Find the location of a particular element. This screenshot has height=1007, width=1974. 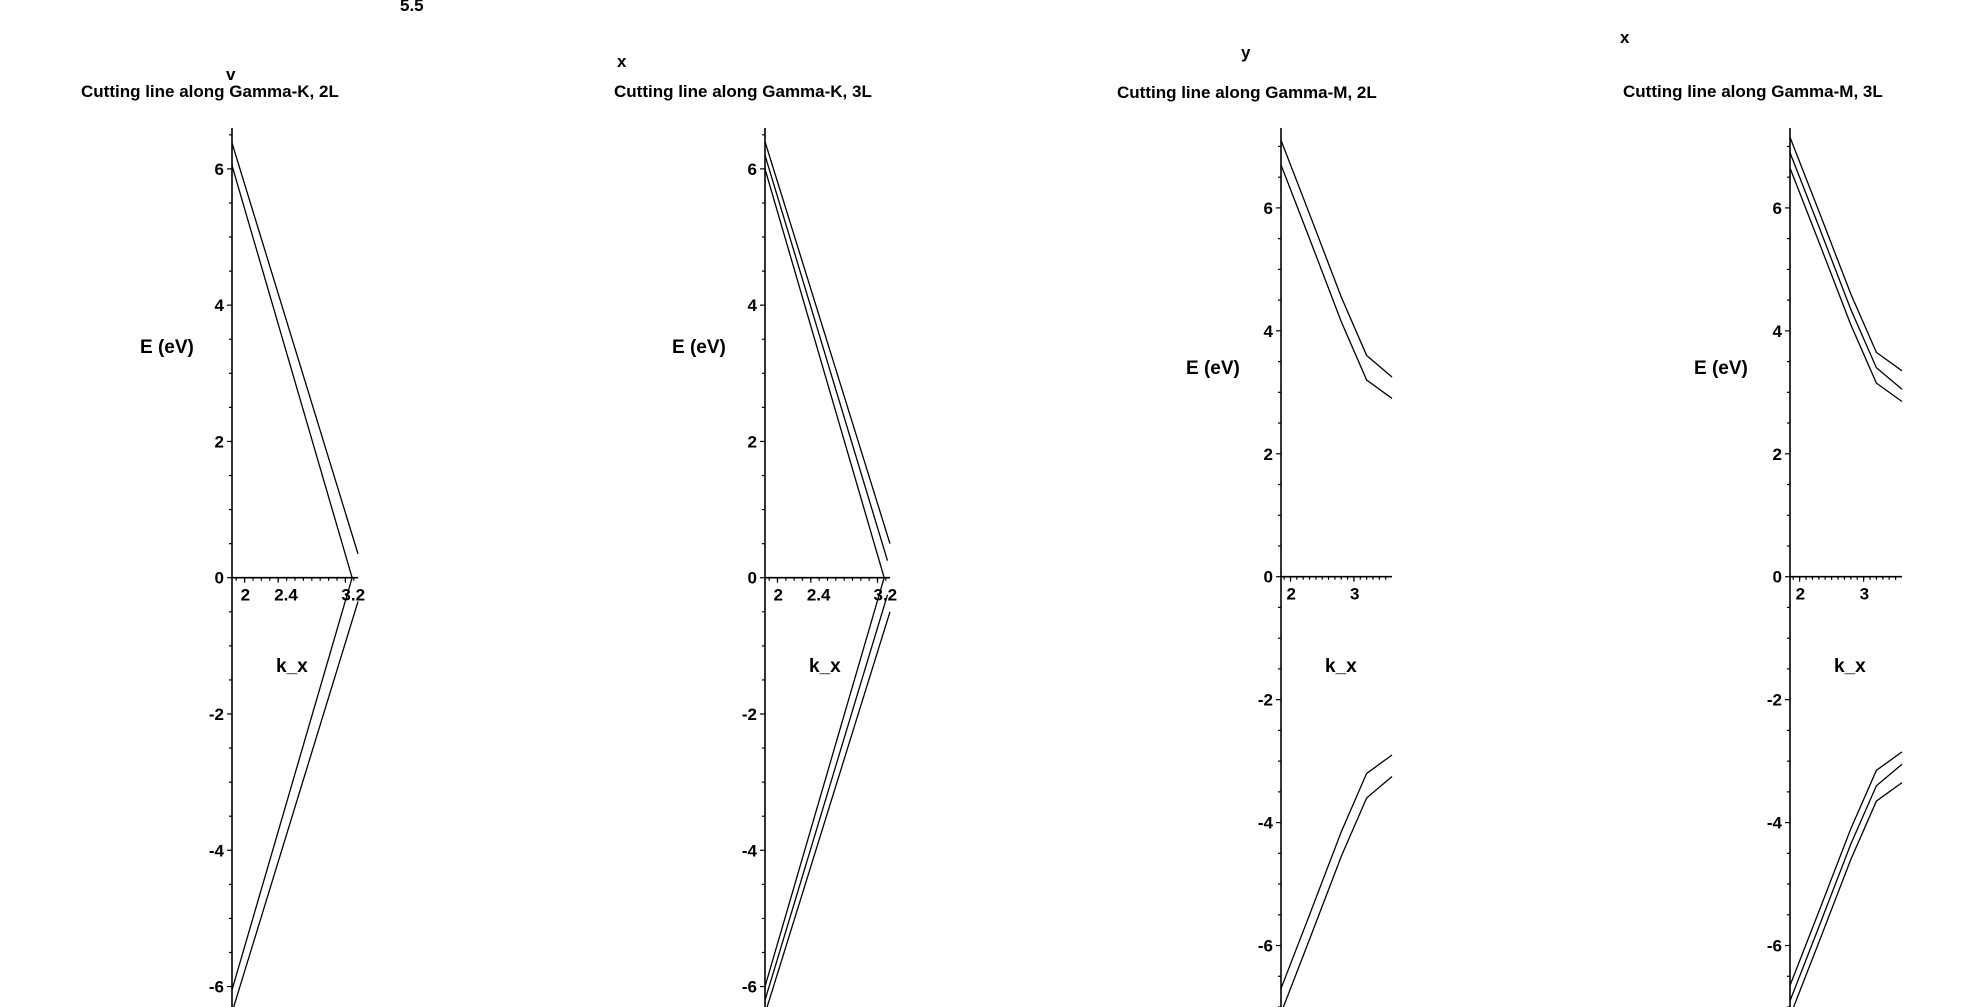

stray-label: v is located at coordinates (231, 74).